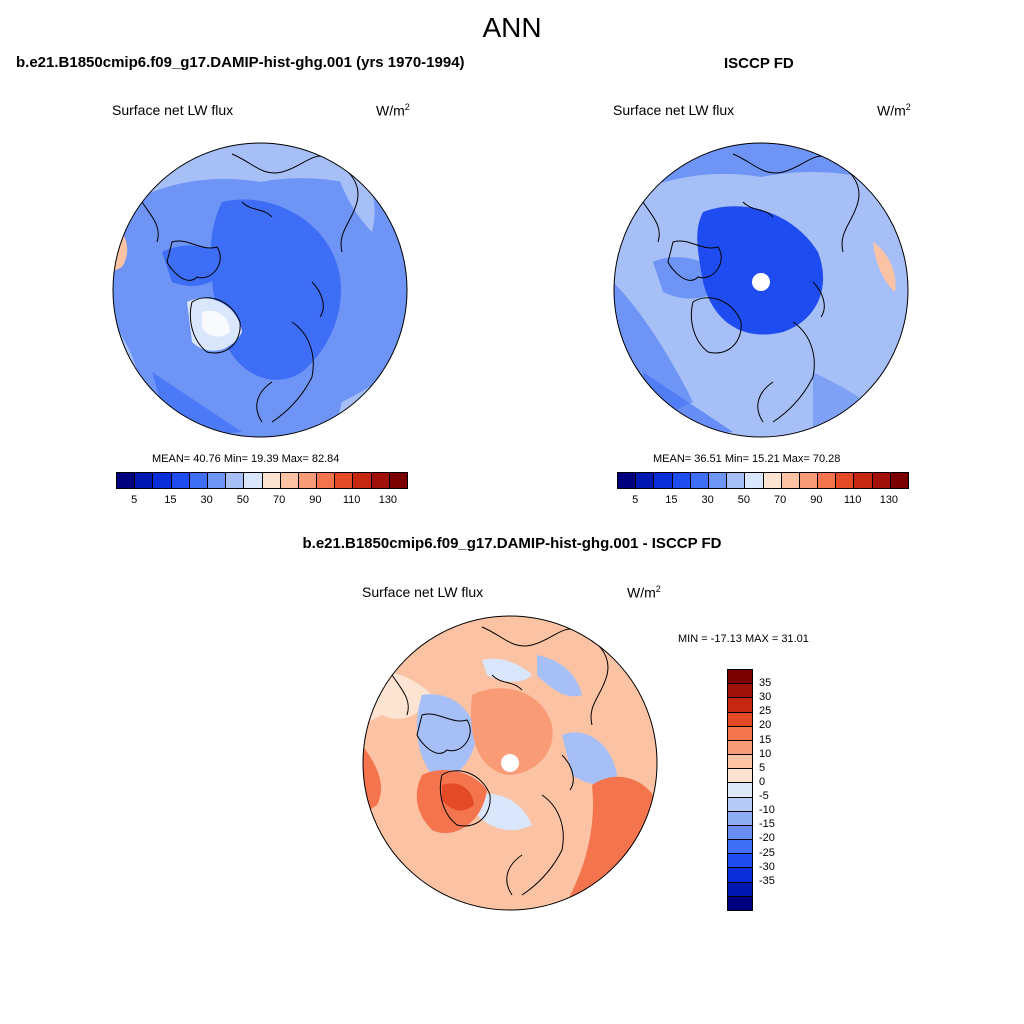  Describe the element at coordinates (765, 711) in the screenshot. I see `colorbar-tick-label: 25` at that location.